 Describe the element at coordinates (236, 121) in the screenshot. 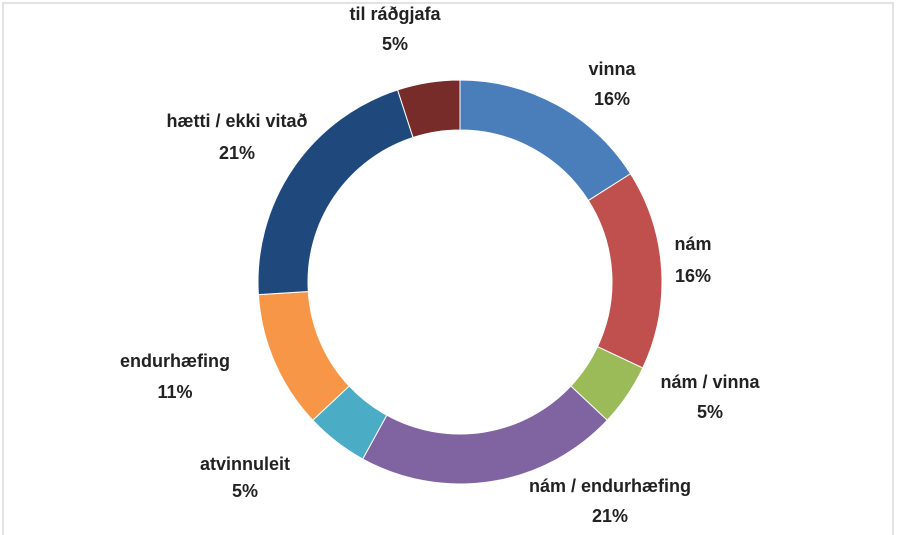

I see `category-label: hætti / ekki vitað` at that location.